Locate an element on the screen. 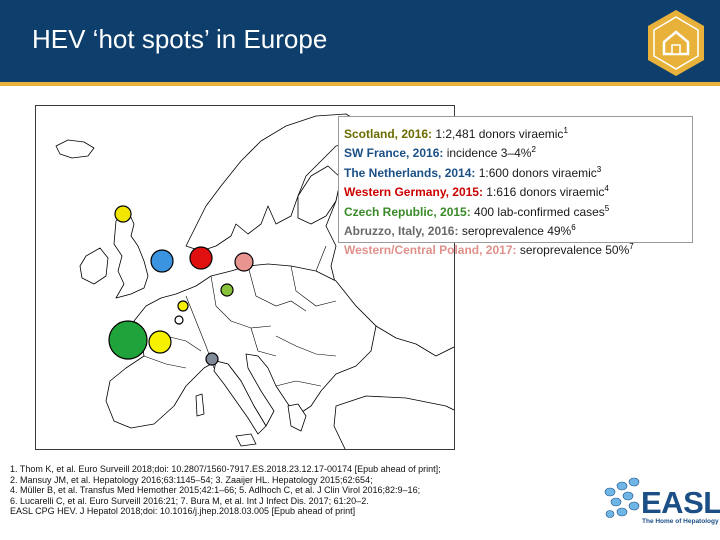 The height and width of the screenshot is (540, 720). legend-item: SW France, 2016: incidence 3–4%2 is located at coordinates (515, 151).